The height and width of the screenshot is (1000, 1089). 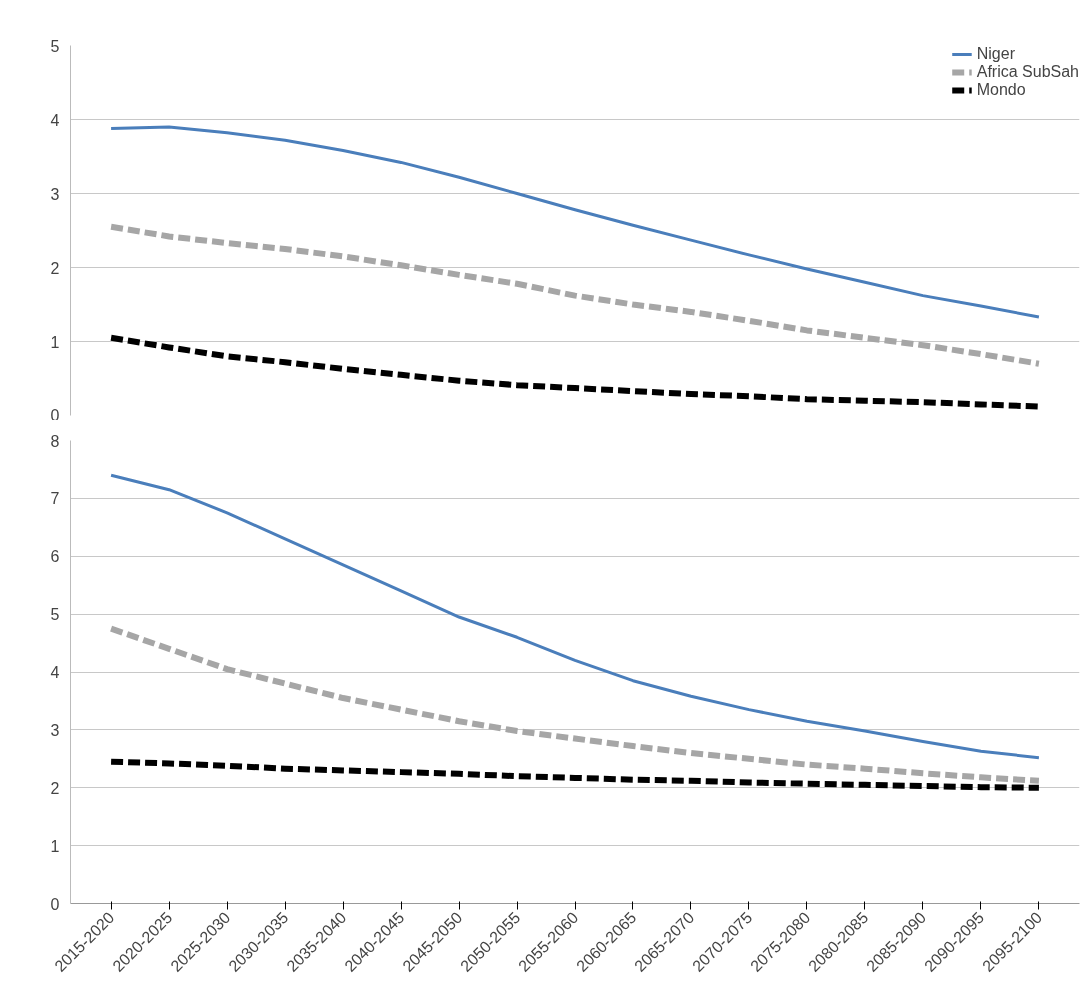 What do you see at coordinates (1001, 90) in the screenshot?
I see `legend-label: Mondo` at bounding box center [1001, 90].